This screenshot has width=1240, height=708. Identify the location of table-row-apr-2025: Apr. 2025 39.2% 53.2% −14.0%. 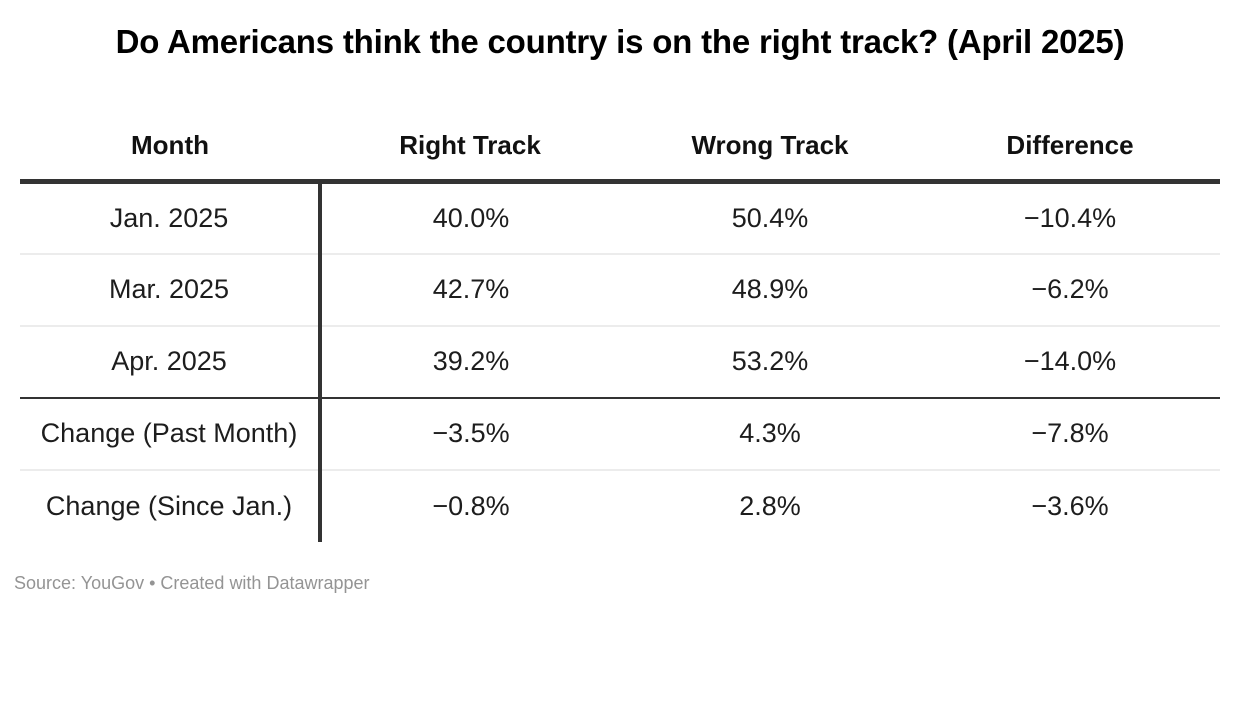
(620, 362).